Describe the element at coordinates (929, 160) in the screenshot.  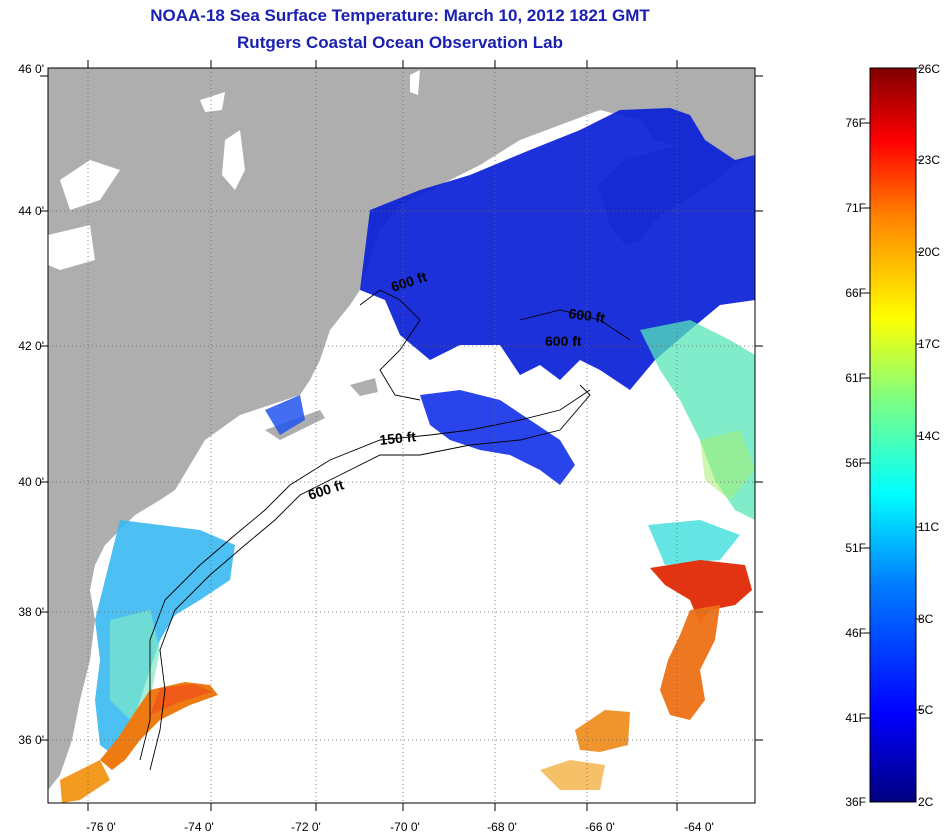
I see `colorbar-c-label: 23C` at that location.